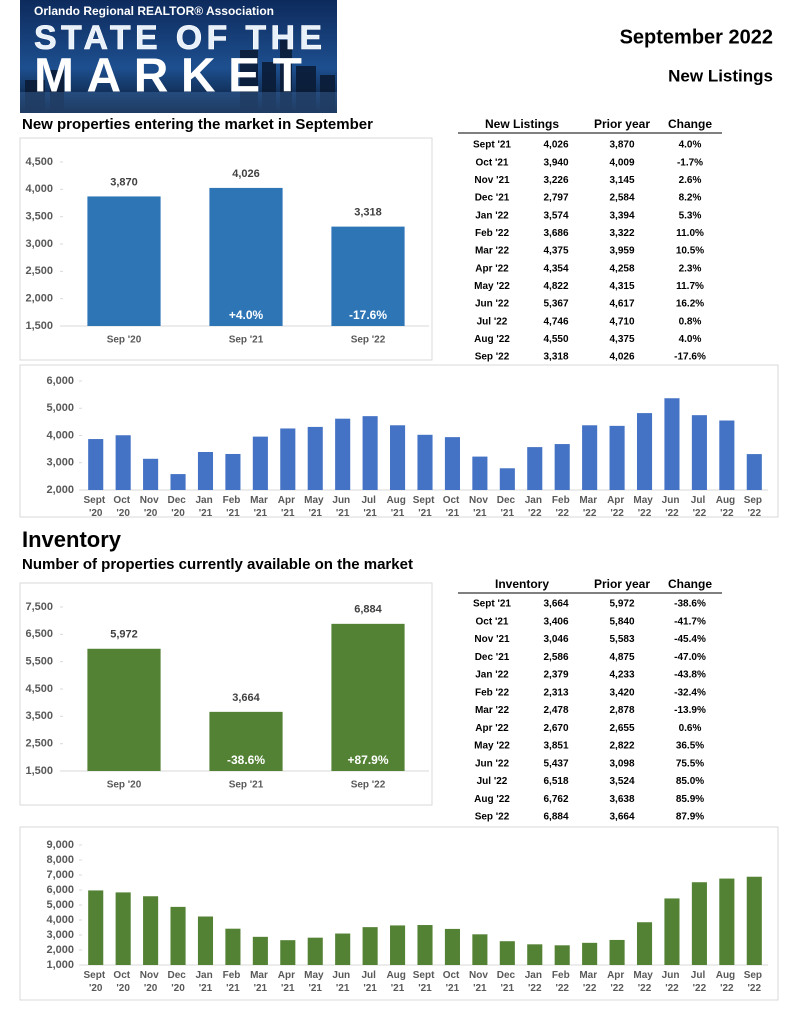  What do you see at coordinates (690, 621) in the screenshot?
I see `table-cell: -41.7%` at bounding box center [690, 621].